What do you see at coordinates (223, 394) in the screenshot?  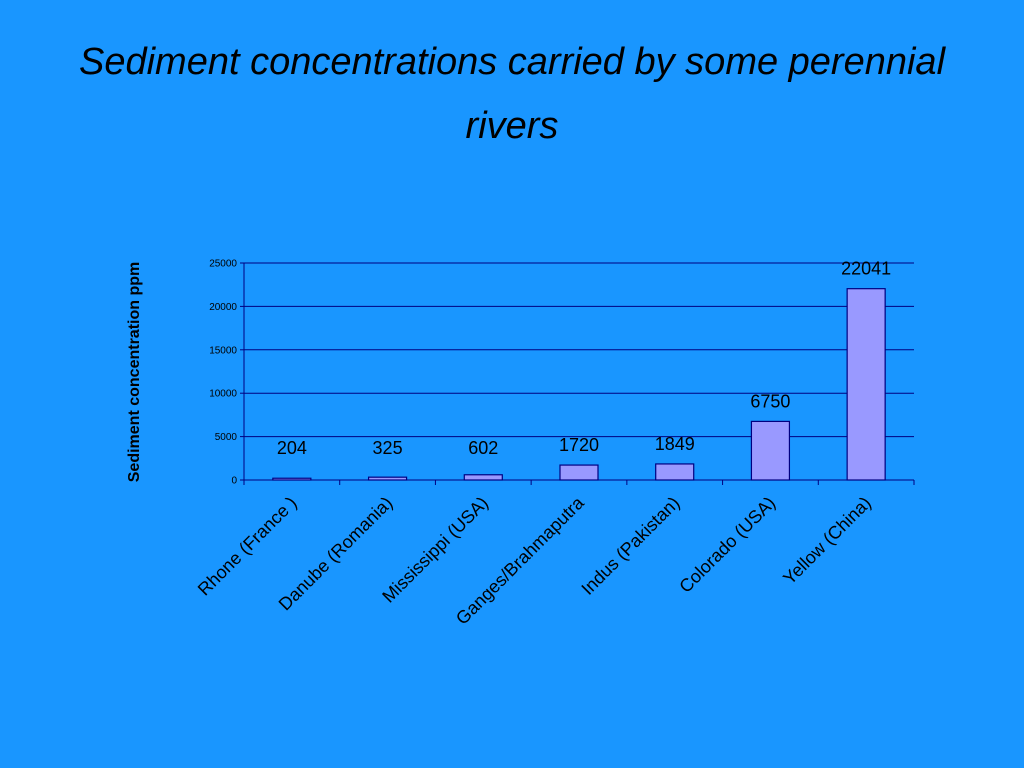 I see `y-tick-label: 10000` at bounding box center [223, 394].